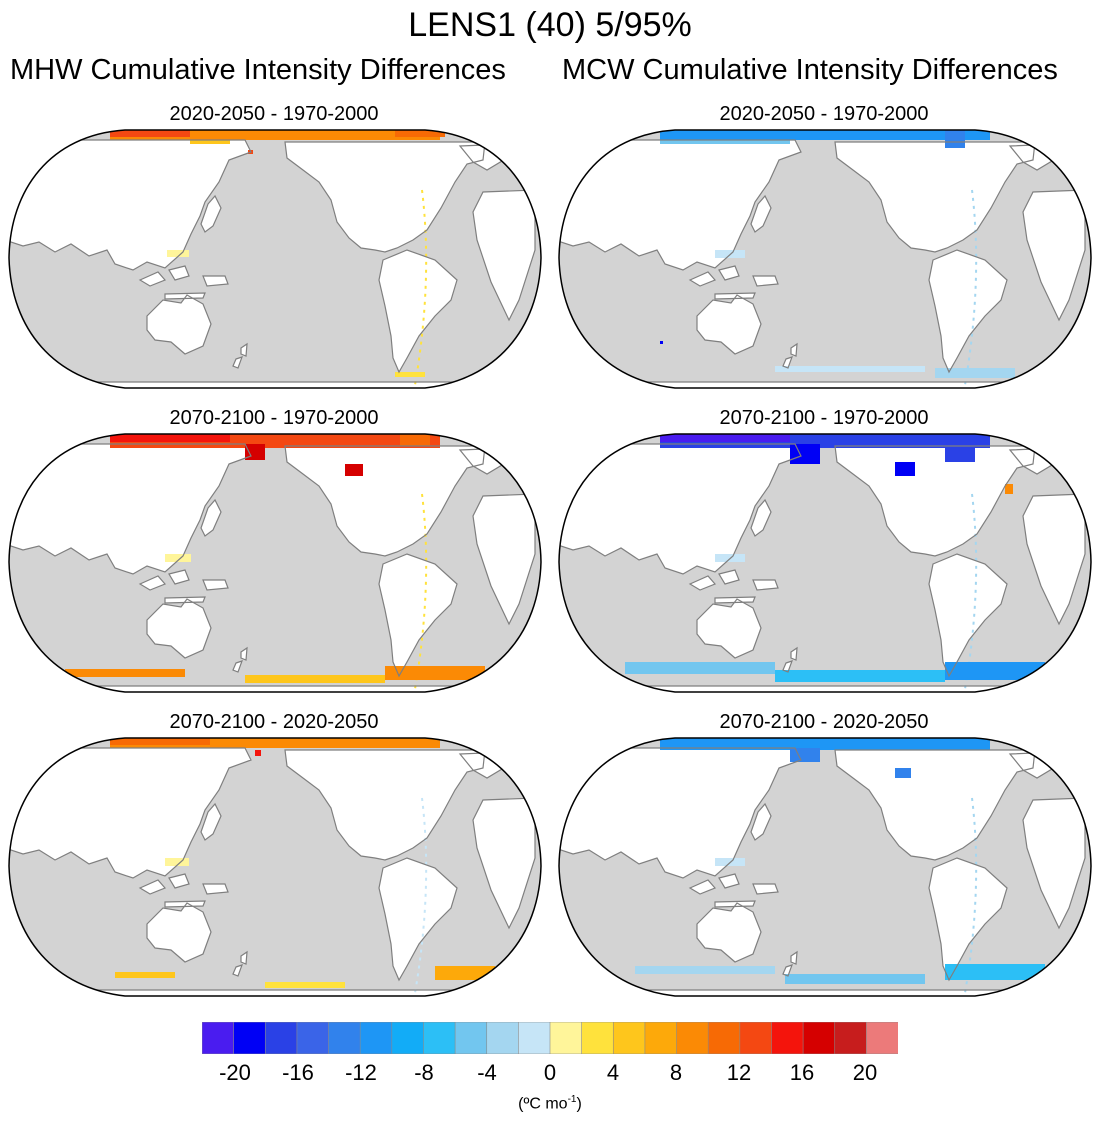  I want to click on panel-title-mhw-3: 2070-2100 - 2020-2050, so click(274, 722).